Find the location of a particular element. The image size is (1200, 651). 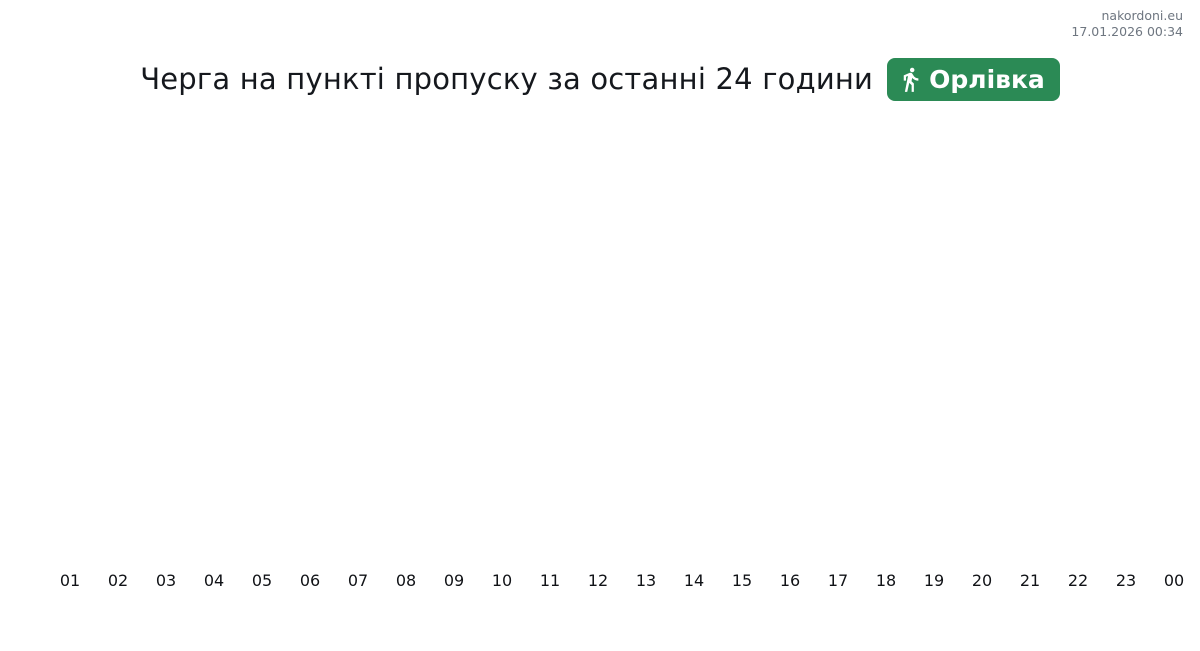

x-tick-label: 23 is located at coordinates (1126, 580).